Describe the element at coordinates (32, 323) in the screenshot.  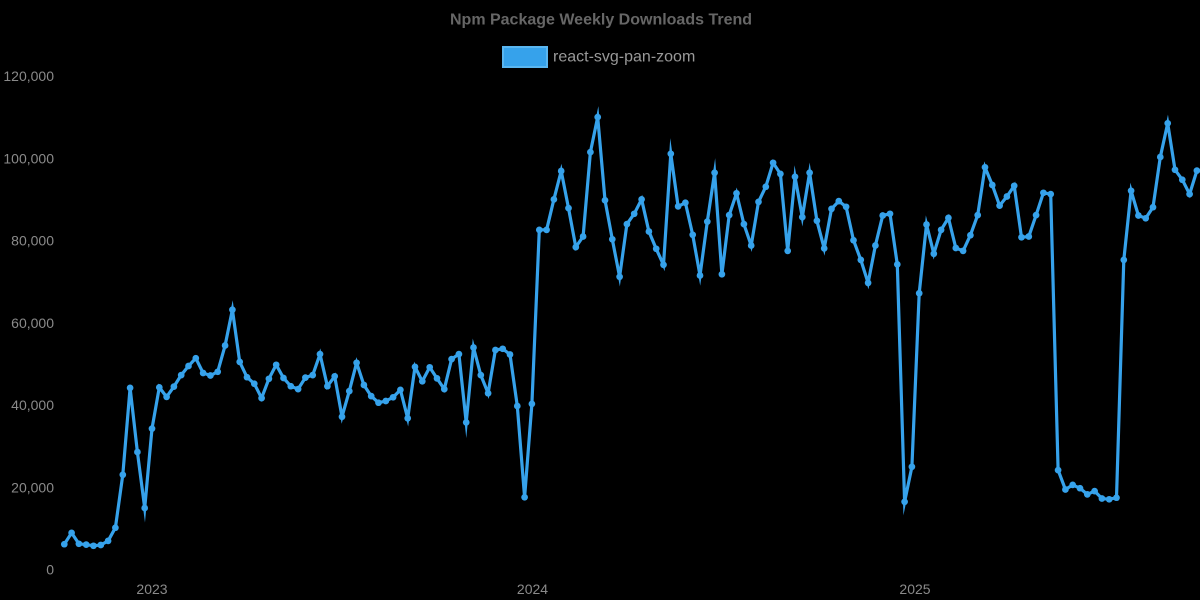
I see `svg-text: 60,000` at that location.